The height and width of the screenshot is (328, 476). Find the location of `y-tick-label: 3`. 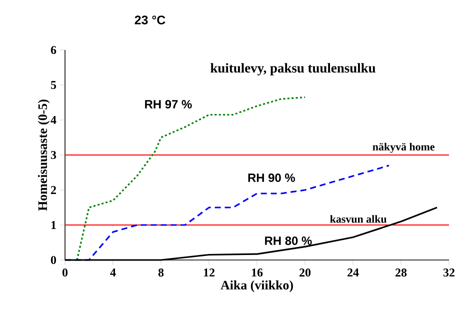

y-tick-label: 3 is located at coordinates (53, 155).